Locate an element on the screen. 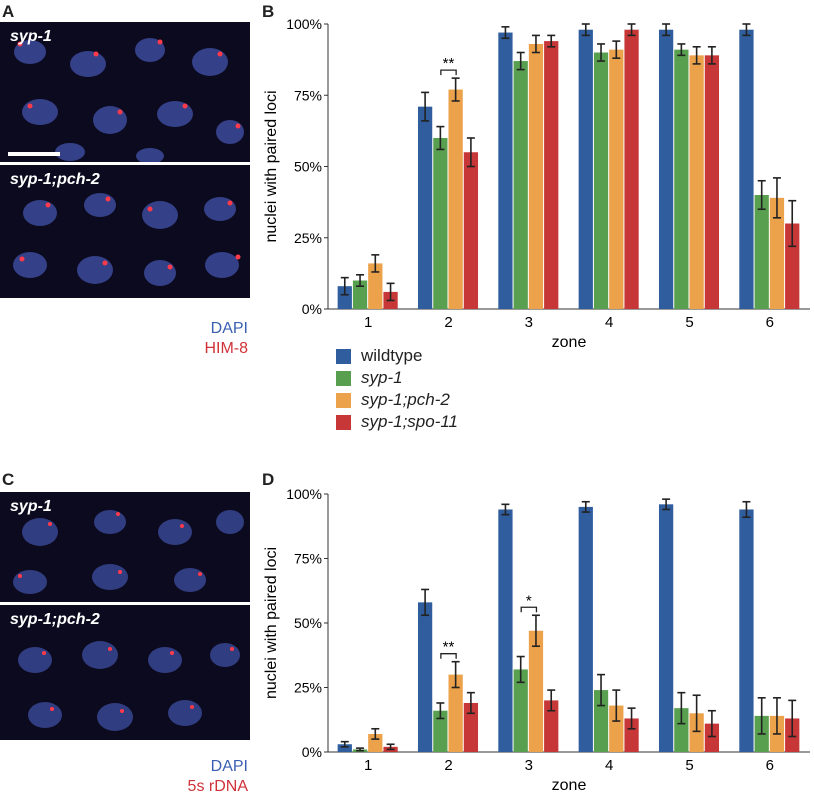 The width and height of the screenshot is (814, 800). micrograph-c-bottom-label: syp-1;pch-2 is located at coordinates (55, 619).